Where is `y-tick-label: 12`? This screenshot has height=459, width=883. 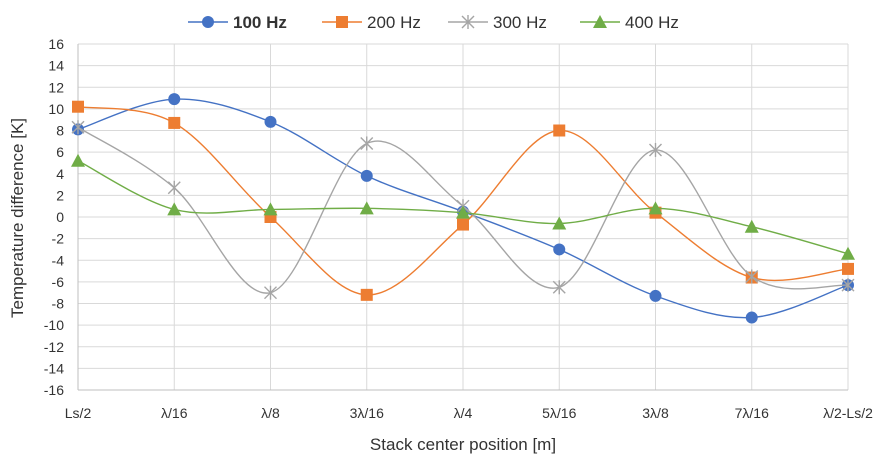
y-tick-label: 12 is located at coordinates (56, 87).